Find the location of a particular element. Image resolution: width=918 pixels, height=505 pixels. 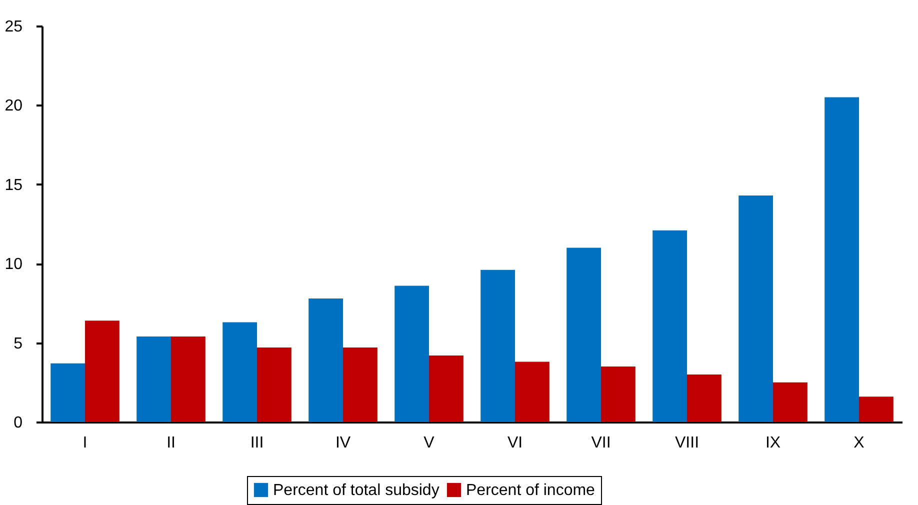

x-tick-label: VII is located at coordinates (601, 443).